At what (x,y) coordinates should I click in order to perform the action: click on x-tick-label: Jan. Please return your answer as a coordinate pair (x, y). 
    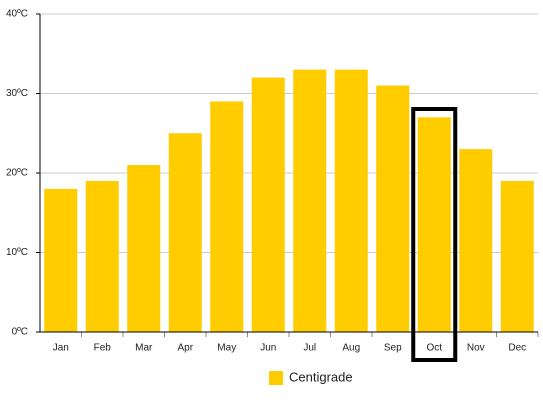
    Looking at the image, I should click on (61, 348).